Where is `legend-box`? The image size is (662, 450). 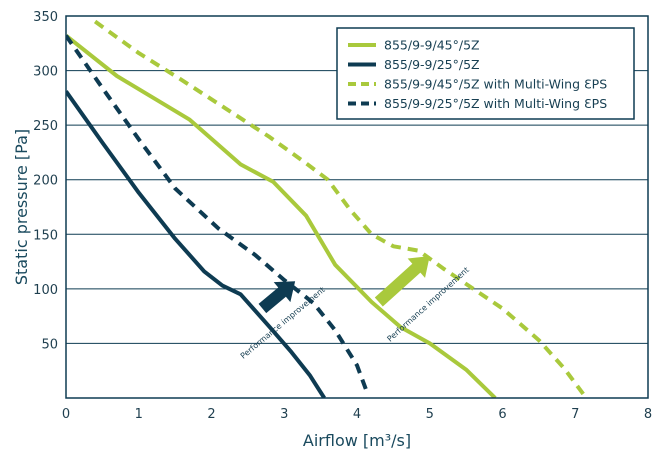 legend-box is located at coordinates (485, 73).